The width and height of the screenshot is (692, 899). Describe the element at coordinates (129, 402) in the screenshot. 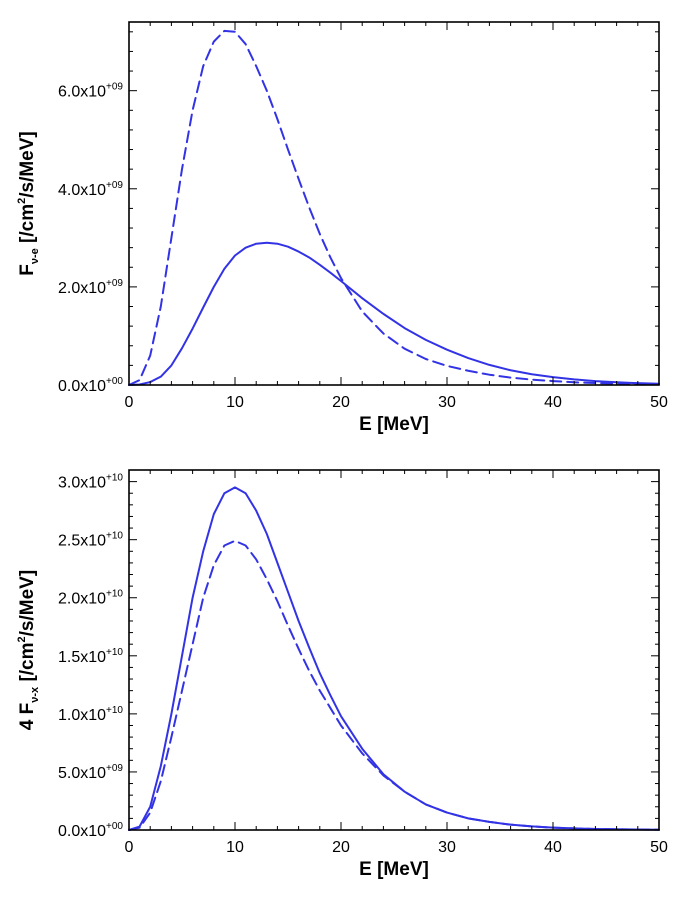

I see `top-x-tick-label: 0` at that location.